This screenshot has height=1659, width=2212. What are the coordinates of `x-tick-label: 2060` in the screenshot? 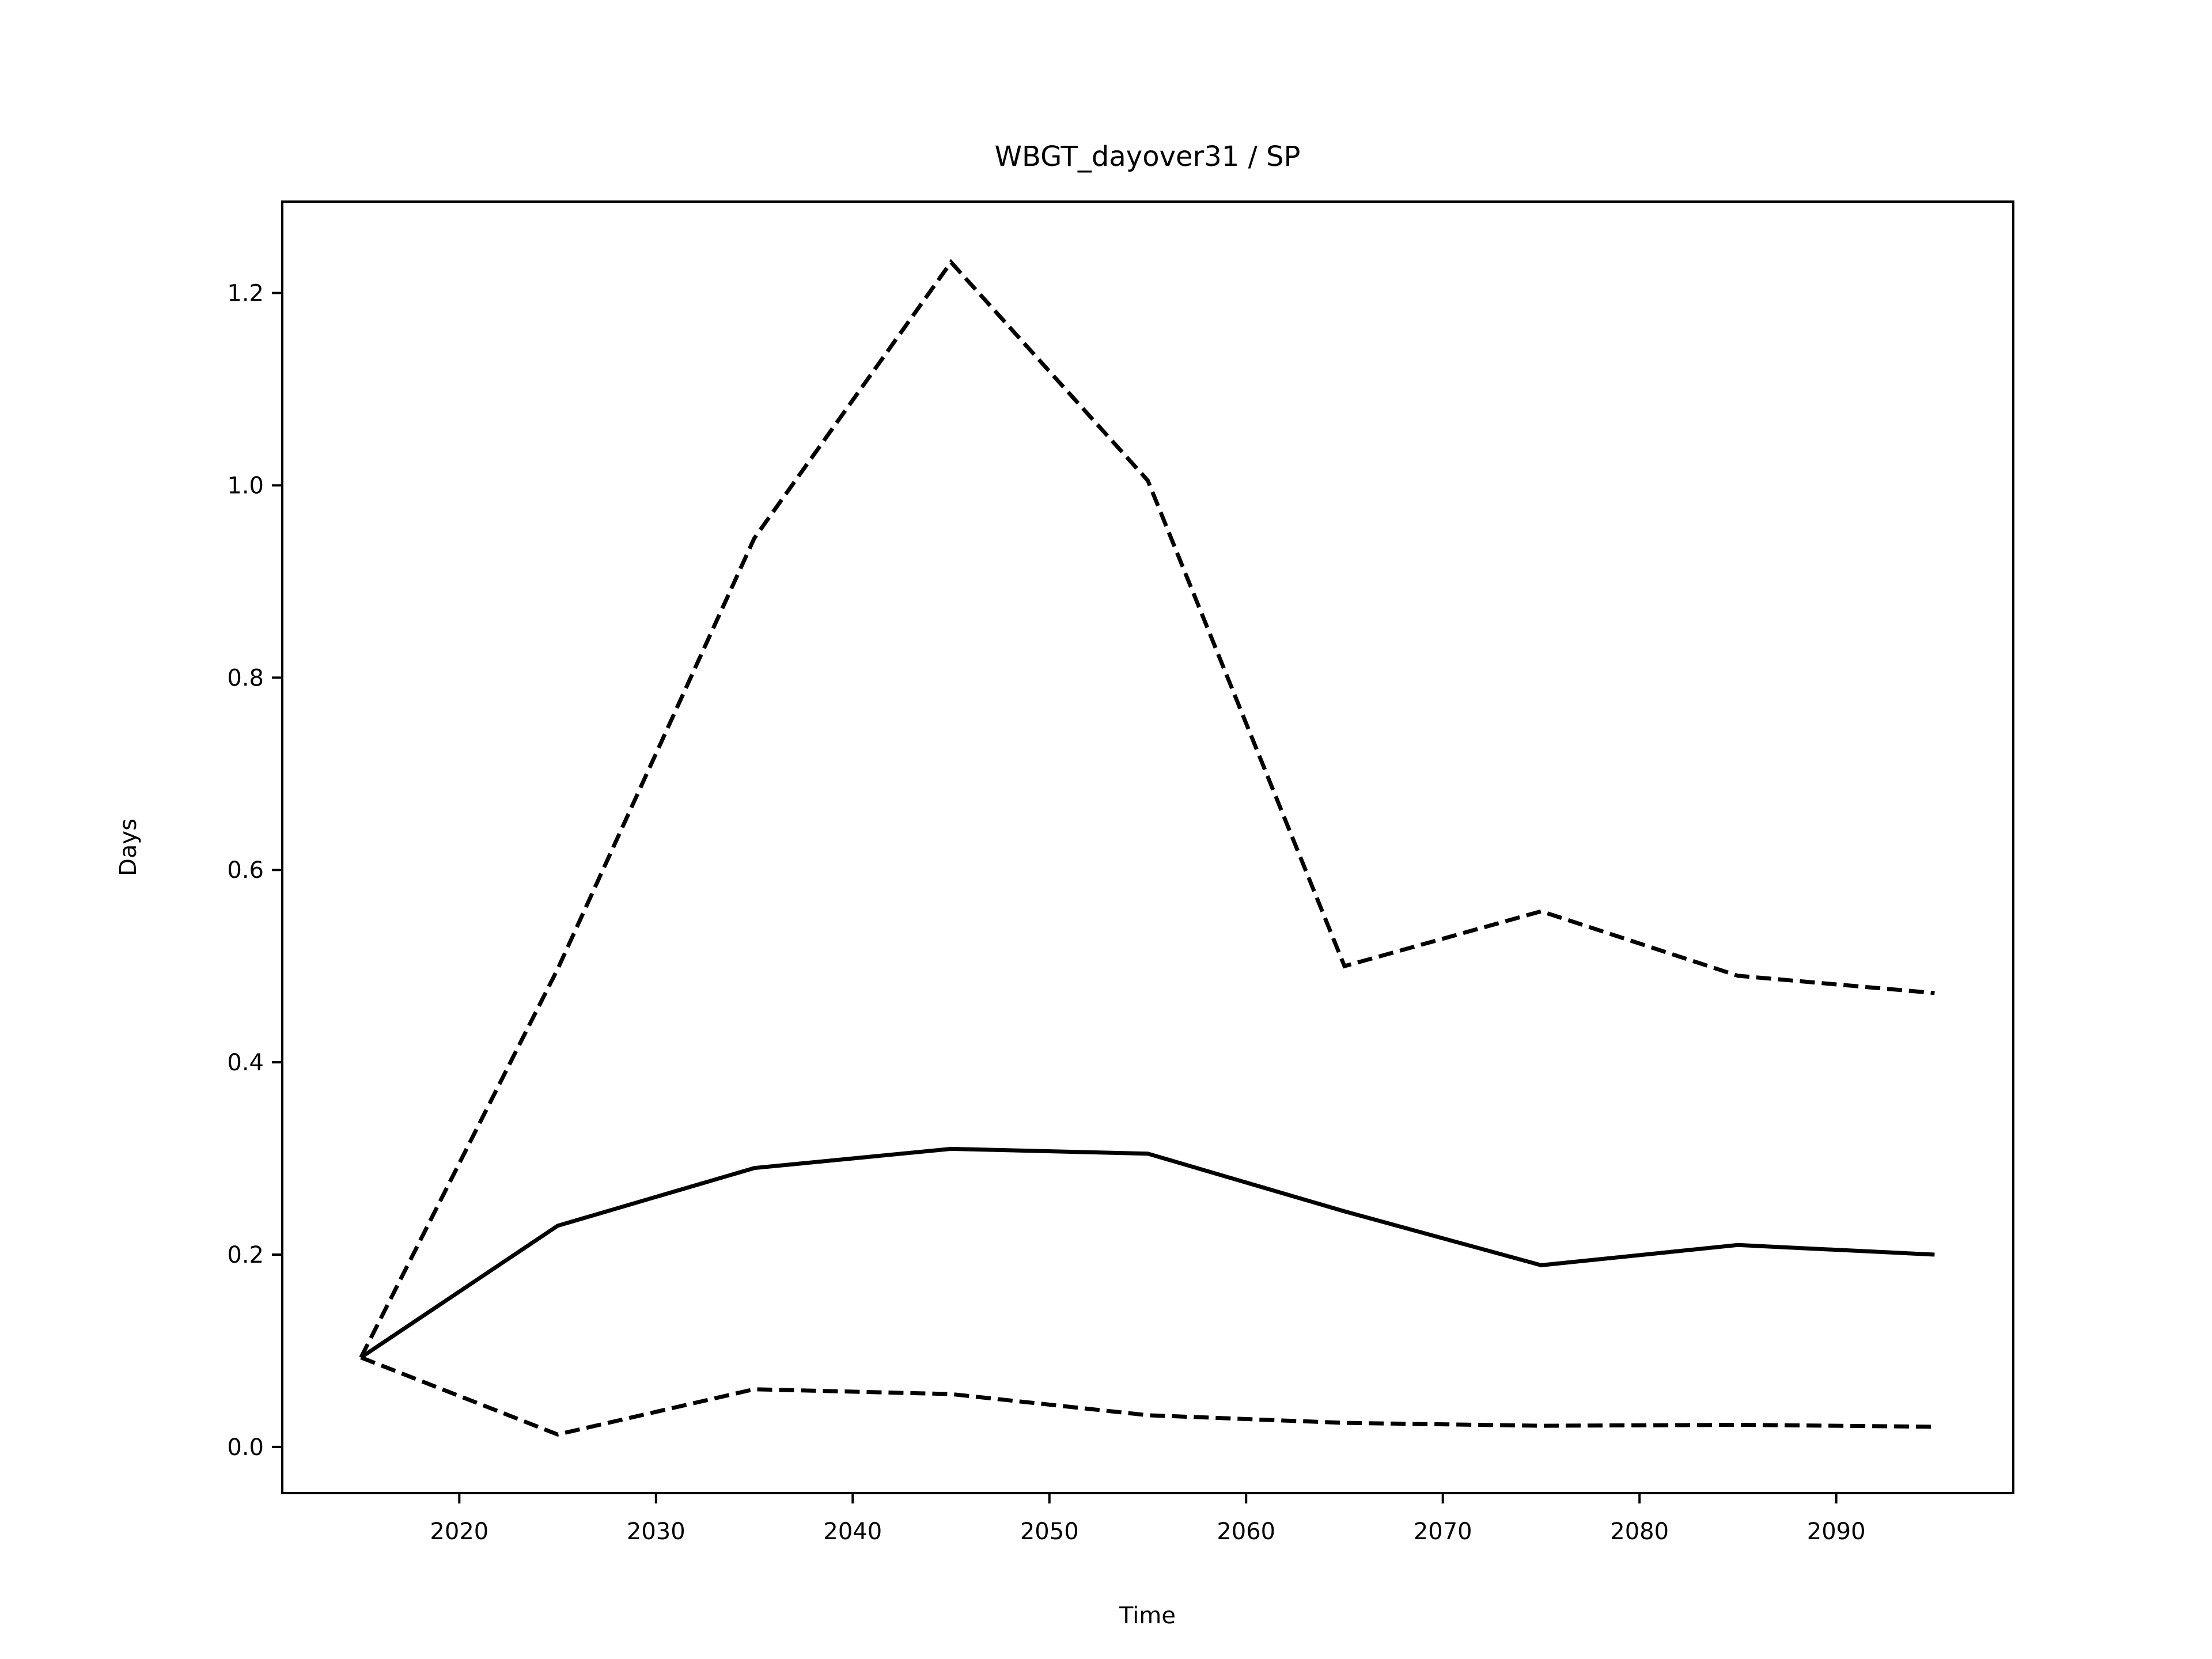 It's located at (1246, 1531).